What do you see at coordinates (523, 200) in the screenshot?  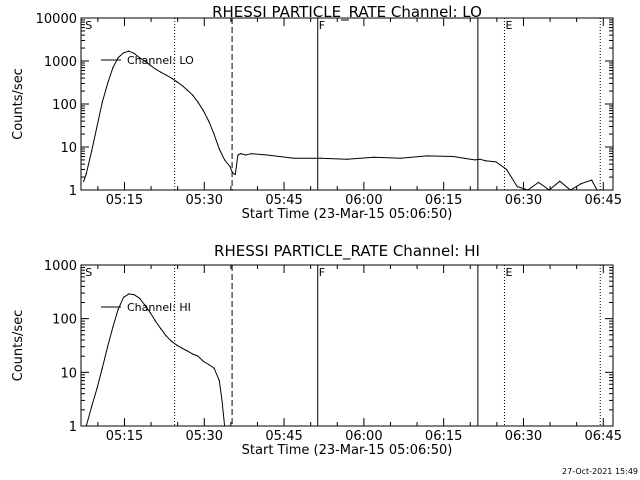 I see `lo-x-tick-label: 06:30` at bounding box center [523, 200].